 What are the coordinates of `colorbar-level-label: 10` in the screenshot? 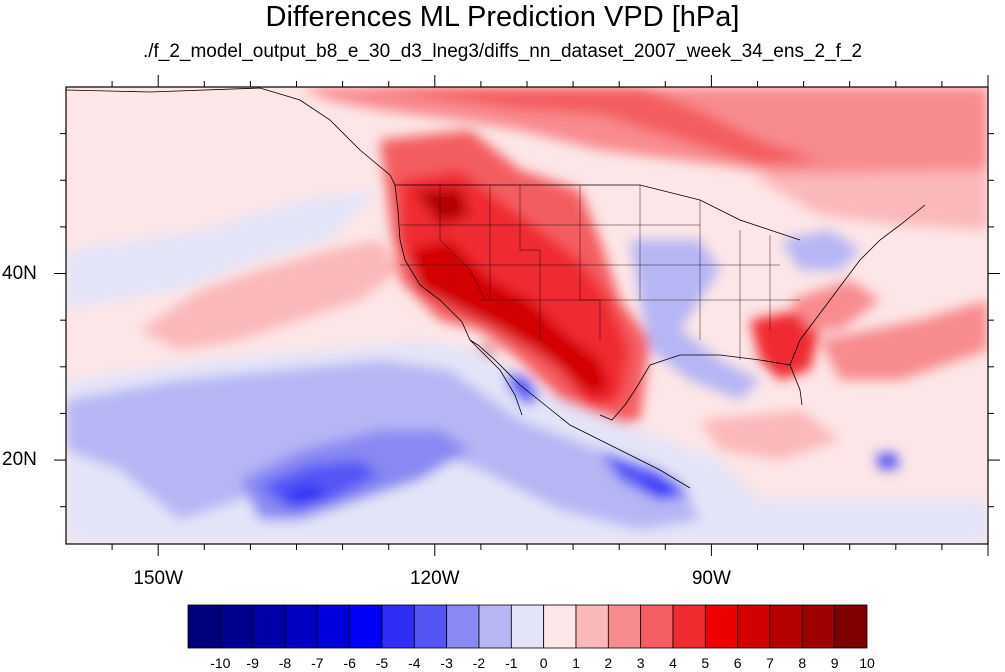 It's located at (867, 663).